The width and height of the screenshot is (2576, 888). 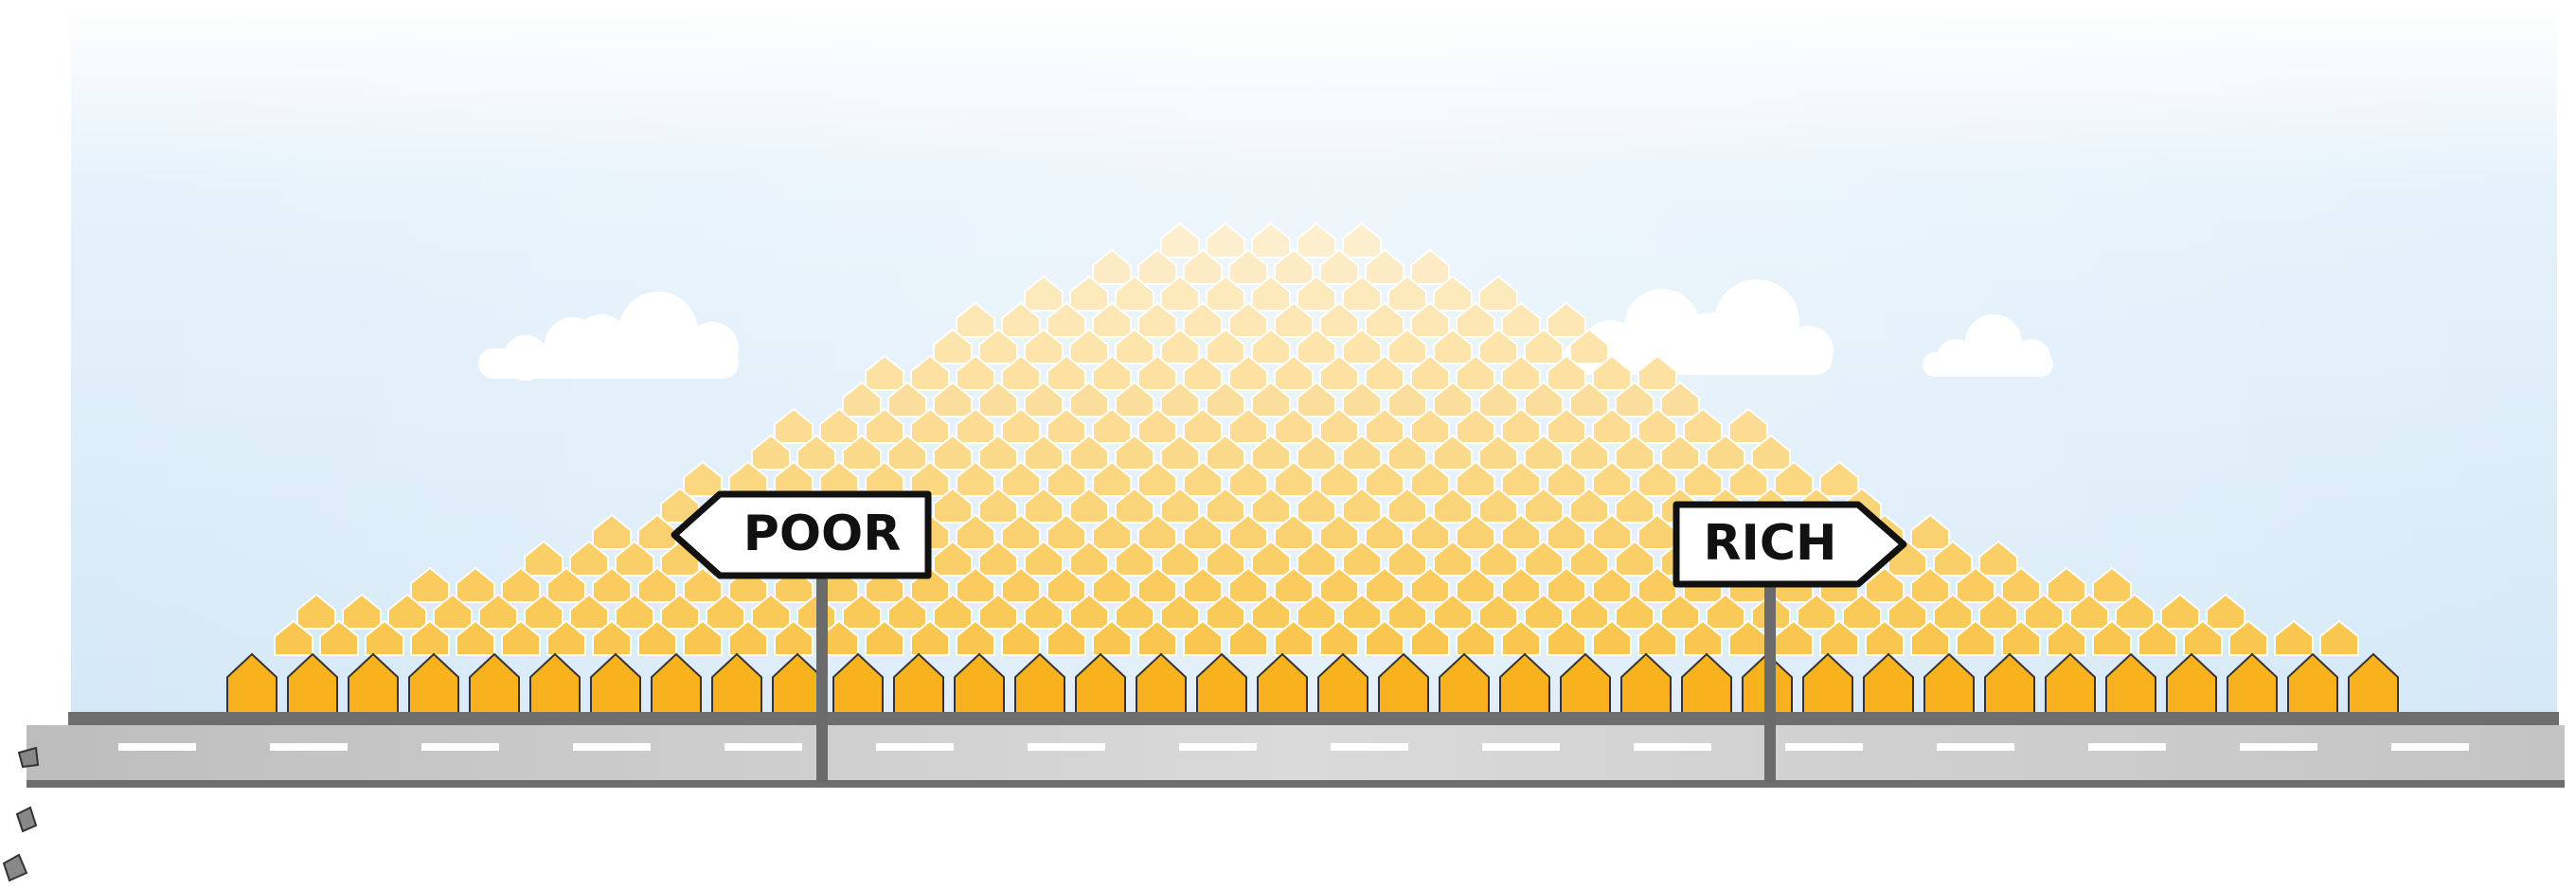 I want to click on sign-label: RICH, so click(x=1769, y=543).